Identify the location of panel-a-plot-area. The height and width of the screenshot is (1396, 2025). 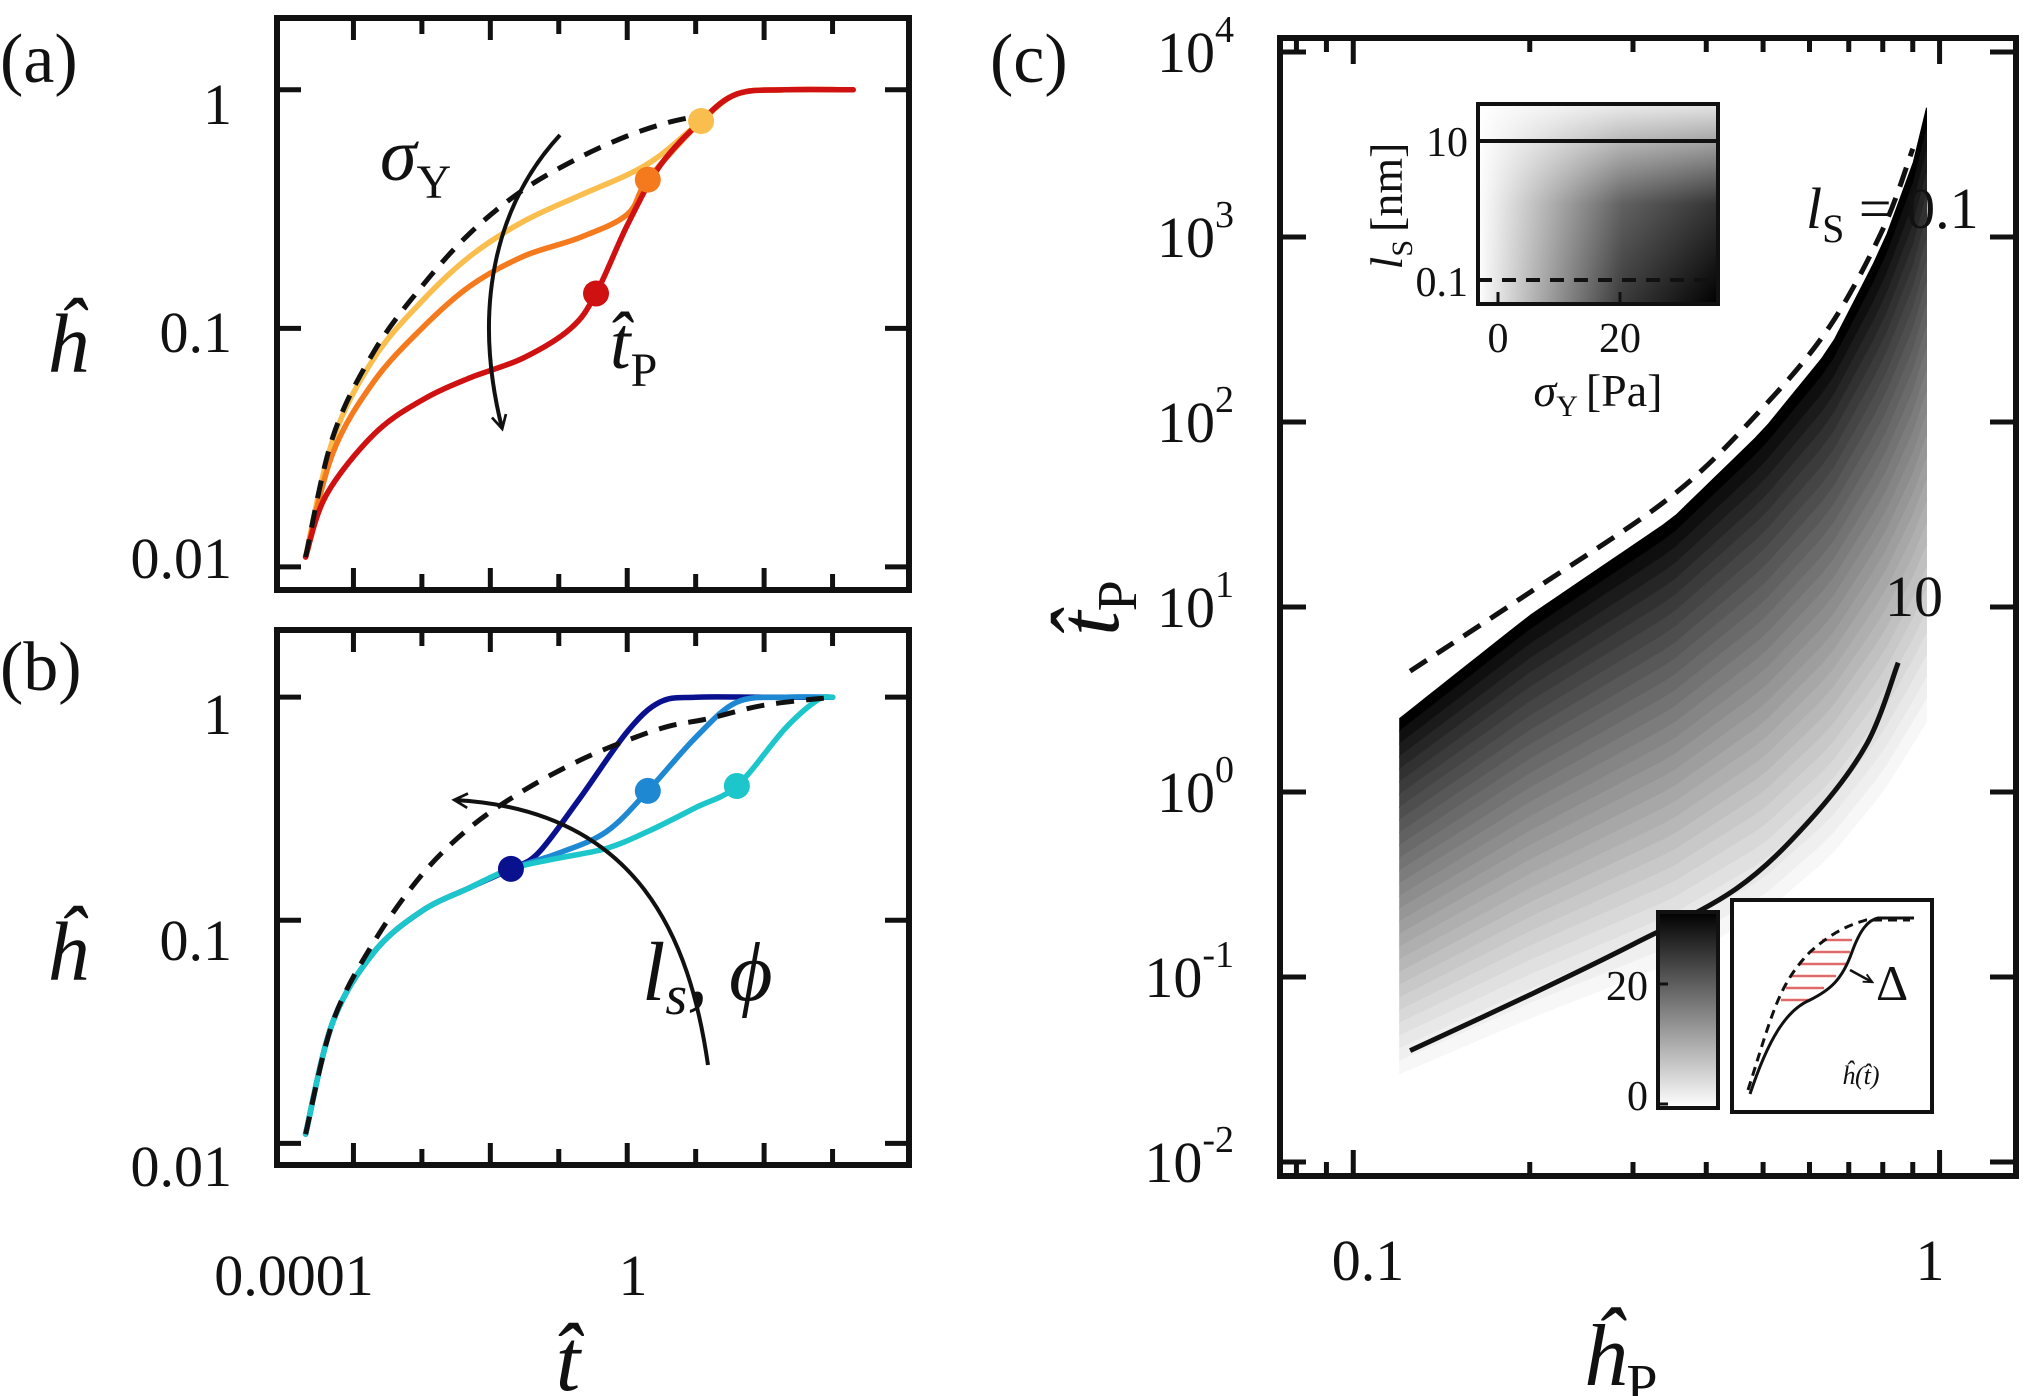
(579, 323).